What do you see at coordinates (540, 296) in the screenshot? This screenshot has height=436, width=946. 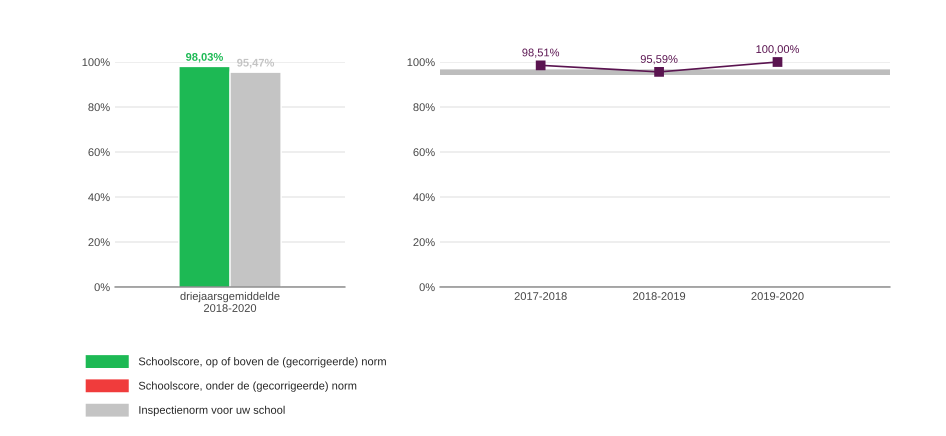 I see `x-tick-label: 2017-2018` at bounding box center [540, 296].